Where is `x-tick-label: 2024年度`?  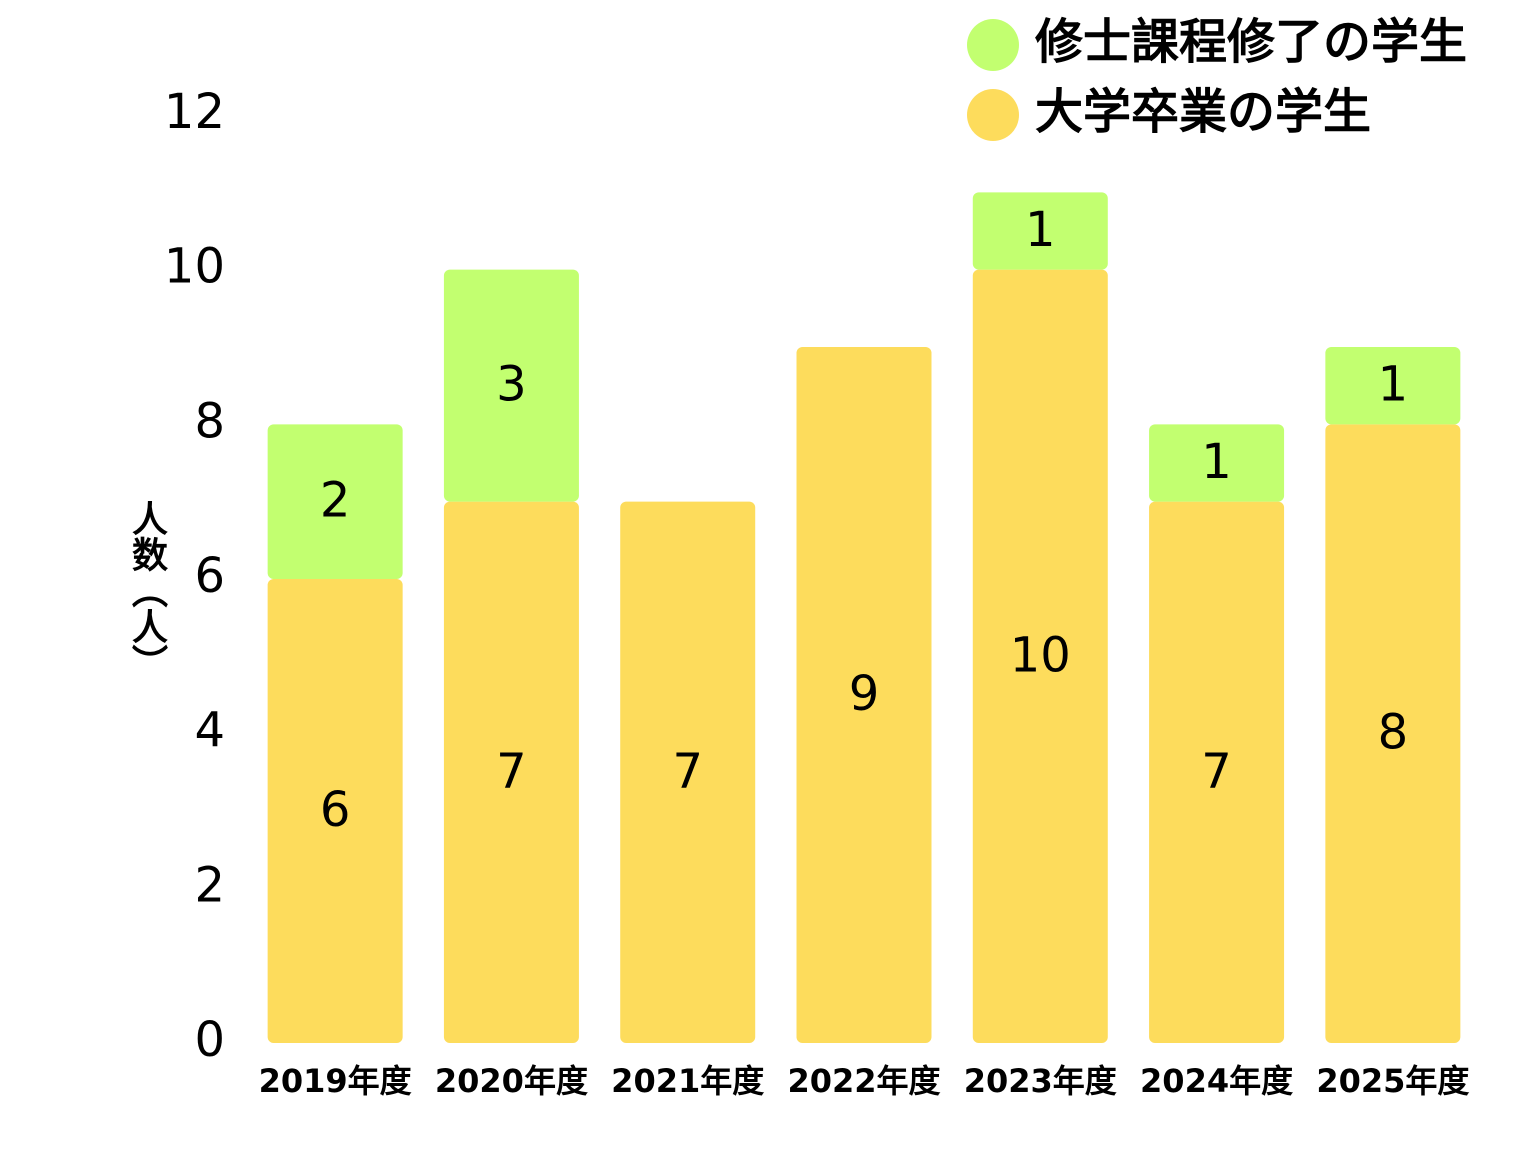
x-tick-label: 2024年度 is located at coordinates (1216, 1081).